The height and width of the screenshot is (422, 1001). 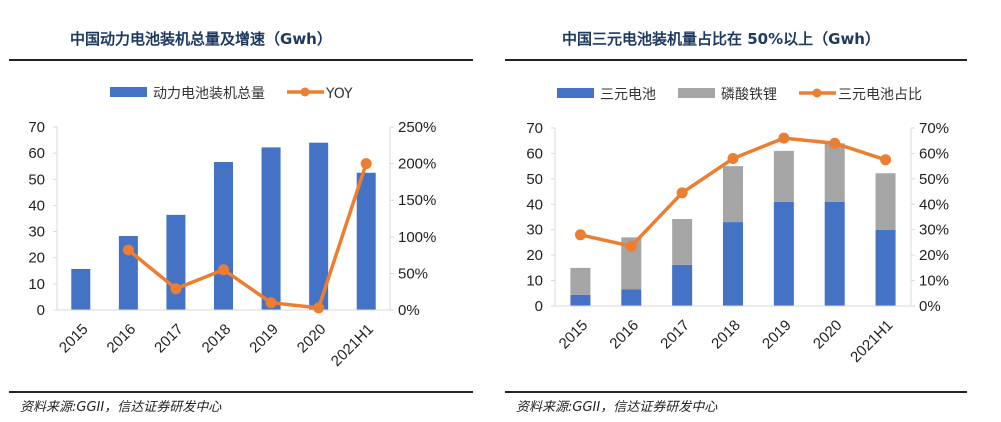 I want to click on y2-tick-label: 250%, so click(x=417, y=127).